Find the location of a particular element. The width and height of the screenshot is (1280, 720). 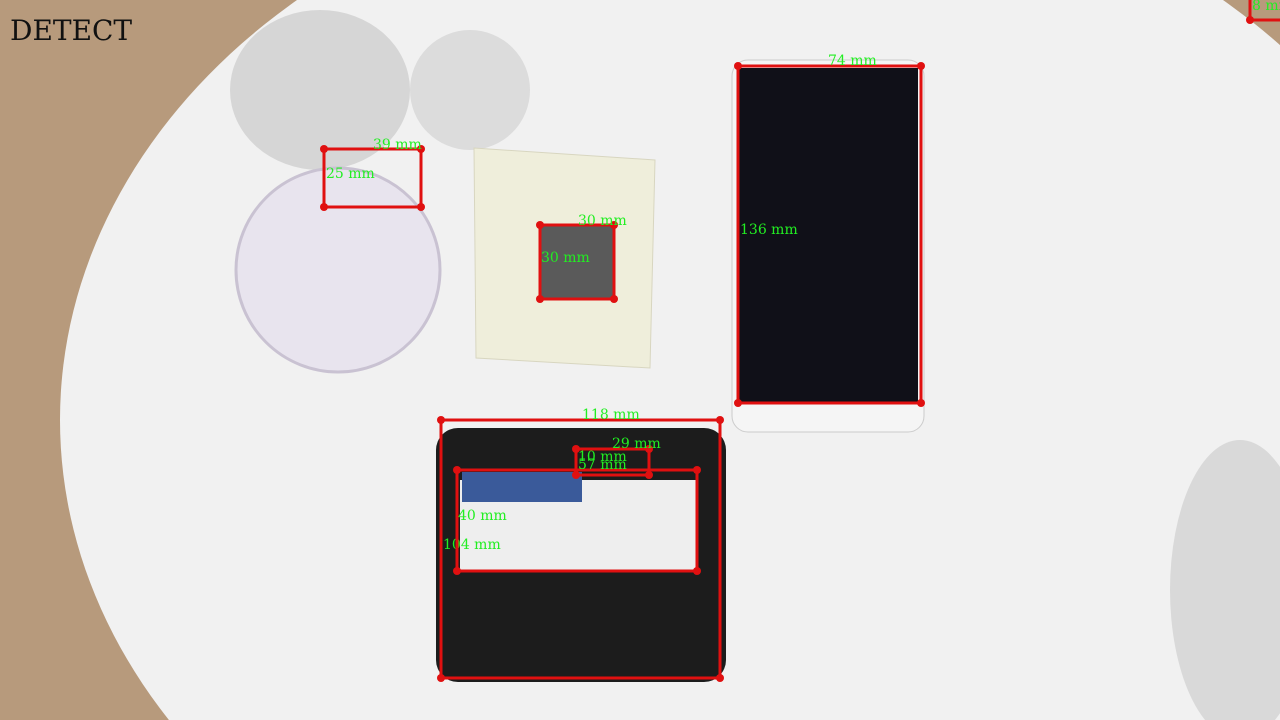

width-label: 8 mm is located at coordinates (1266, 7).